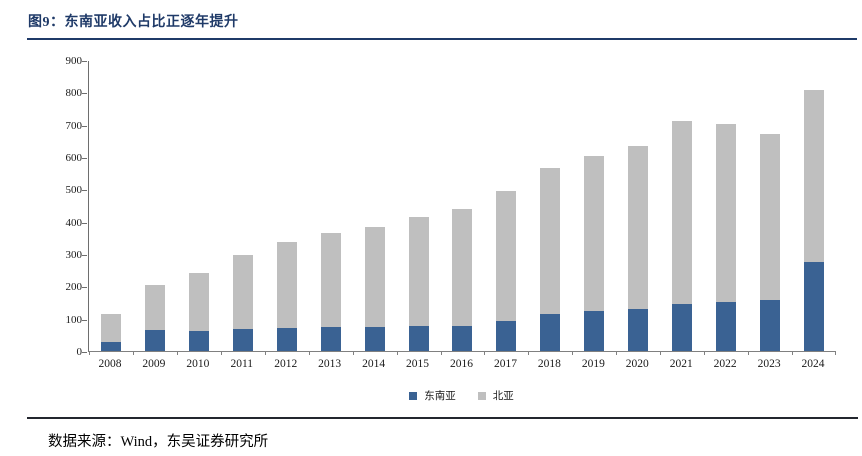  I want to click on x-axis-tick-label: 2012, so click(286, 364).